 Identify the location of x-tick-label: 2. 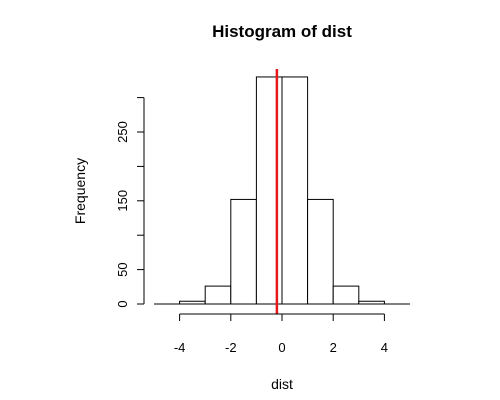
(333, 347).